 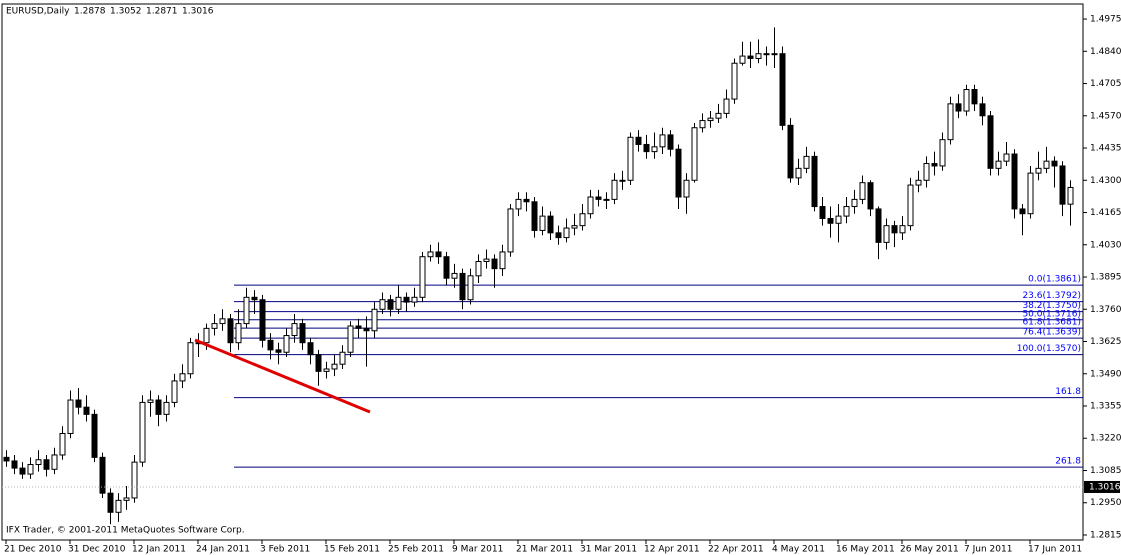 I want to click on y-tick-label: 1.3895, so click(x=1105, y=278).